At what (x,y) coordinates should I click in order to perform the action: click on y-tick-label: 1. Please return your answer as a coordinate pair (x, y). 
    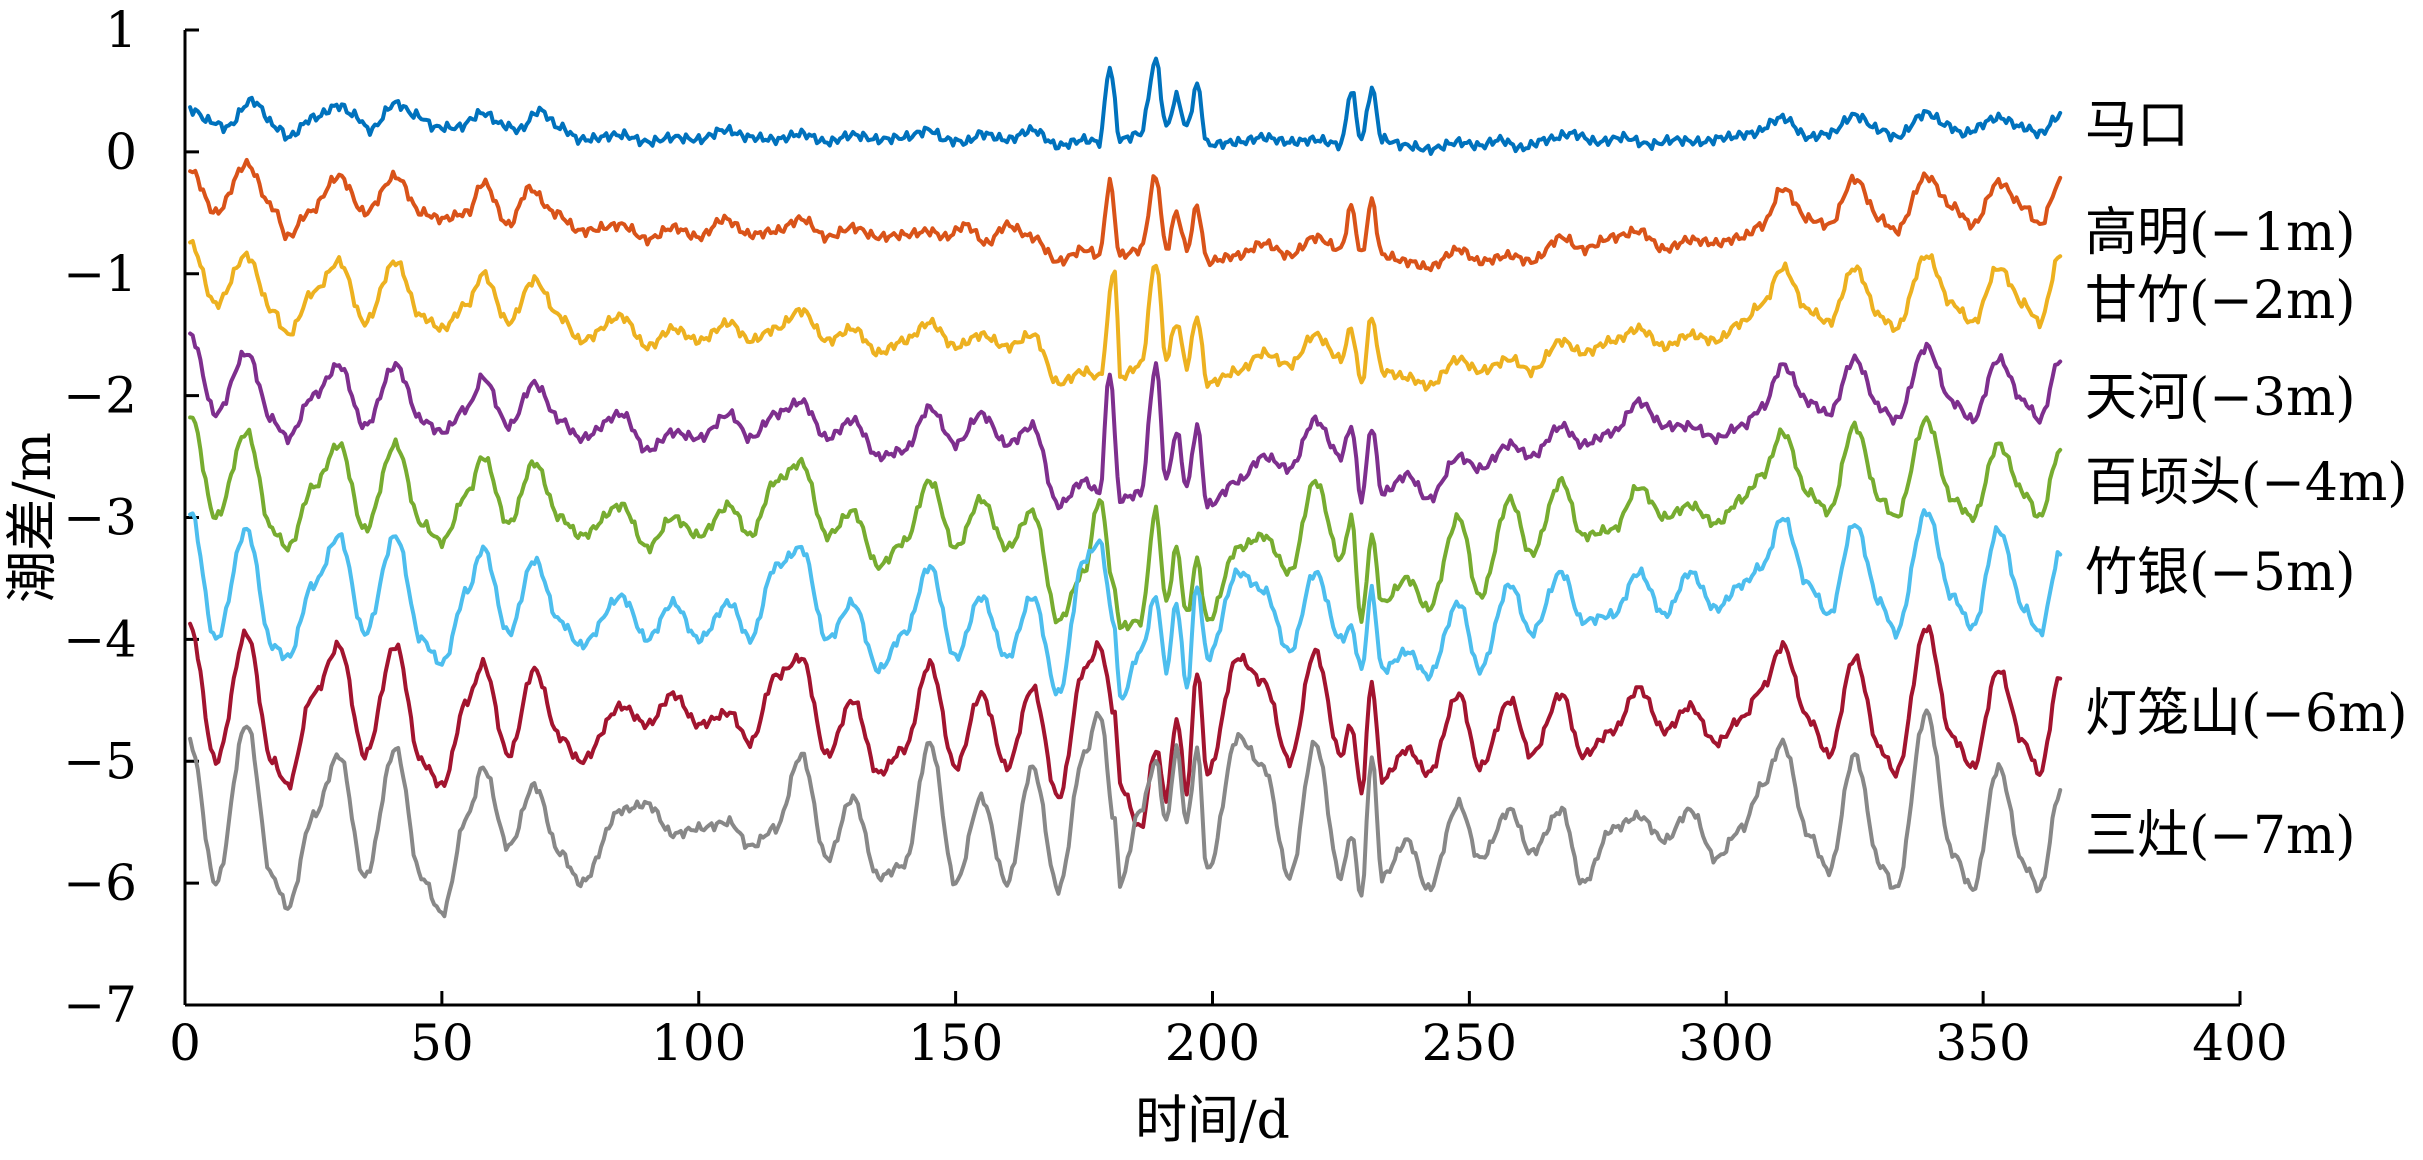
    Looking at the image, I should click on (121, 30).